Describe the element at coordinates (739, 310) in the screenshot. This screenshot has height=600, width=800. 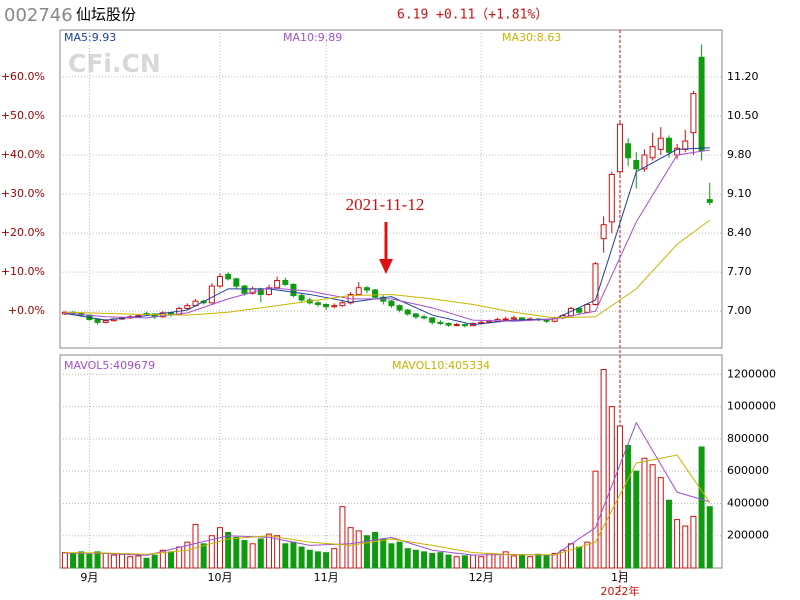
I see `y-tick-label: 7.00` at that location.